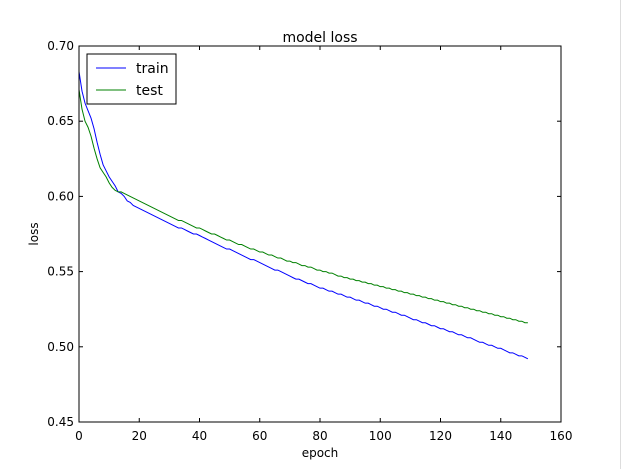 The width and height of the screenshot is (625, 469). I want to click on y-tick-label: 0.60, so click(60, 196).